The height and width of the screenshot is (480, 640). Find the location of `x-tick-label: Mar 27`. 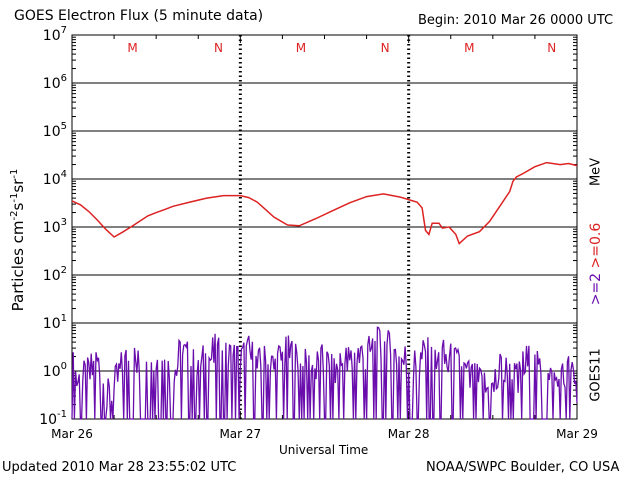

x-tick-label: Mar 27 is located at coordinates (240, 434).